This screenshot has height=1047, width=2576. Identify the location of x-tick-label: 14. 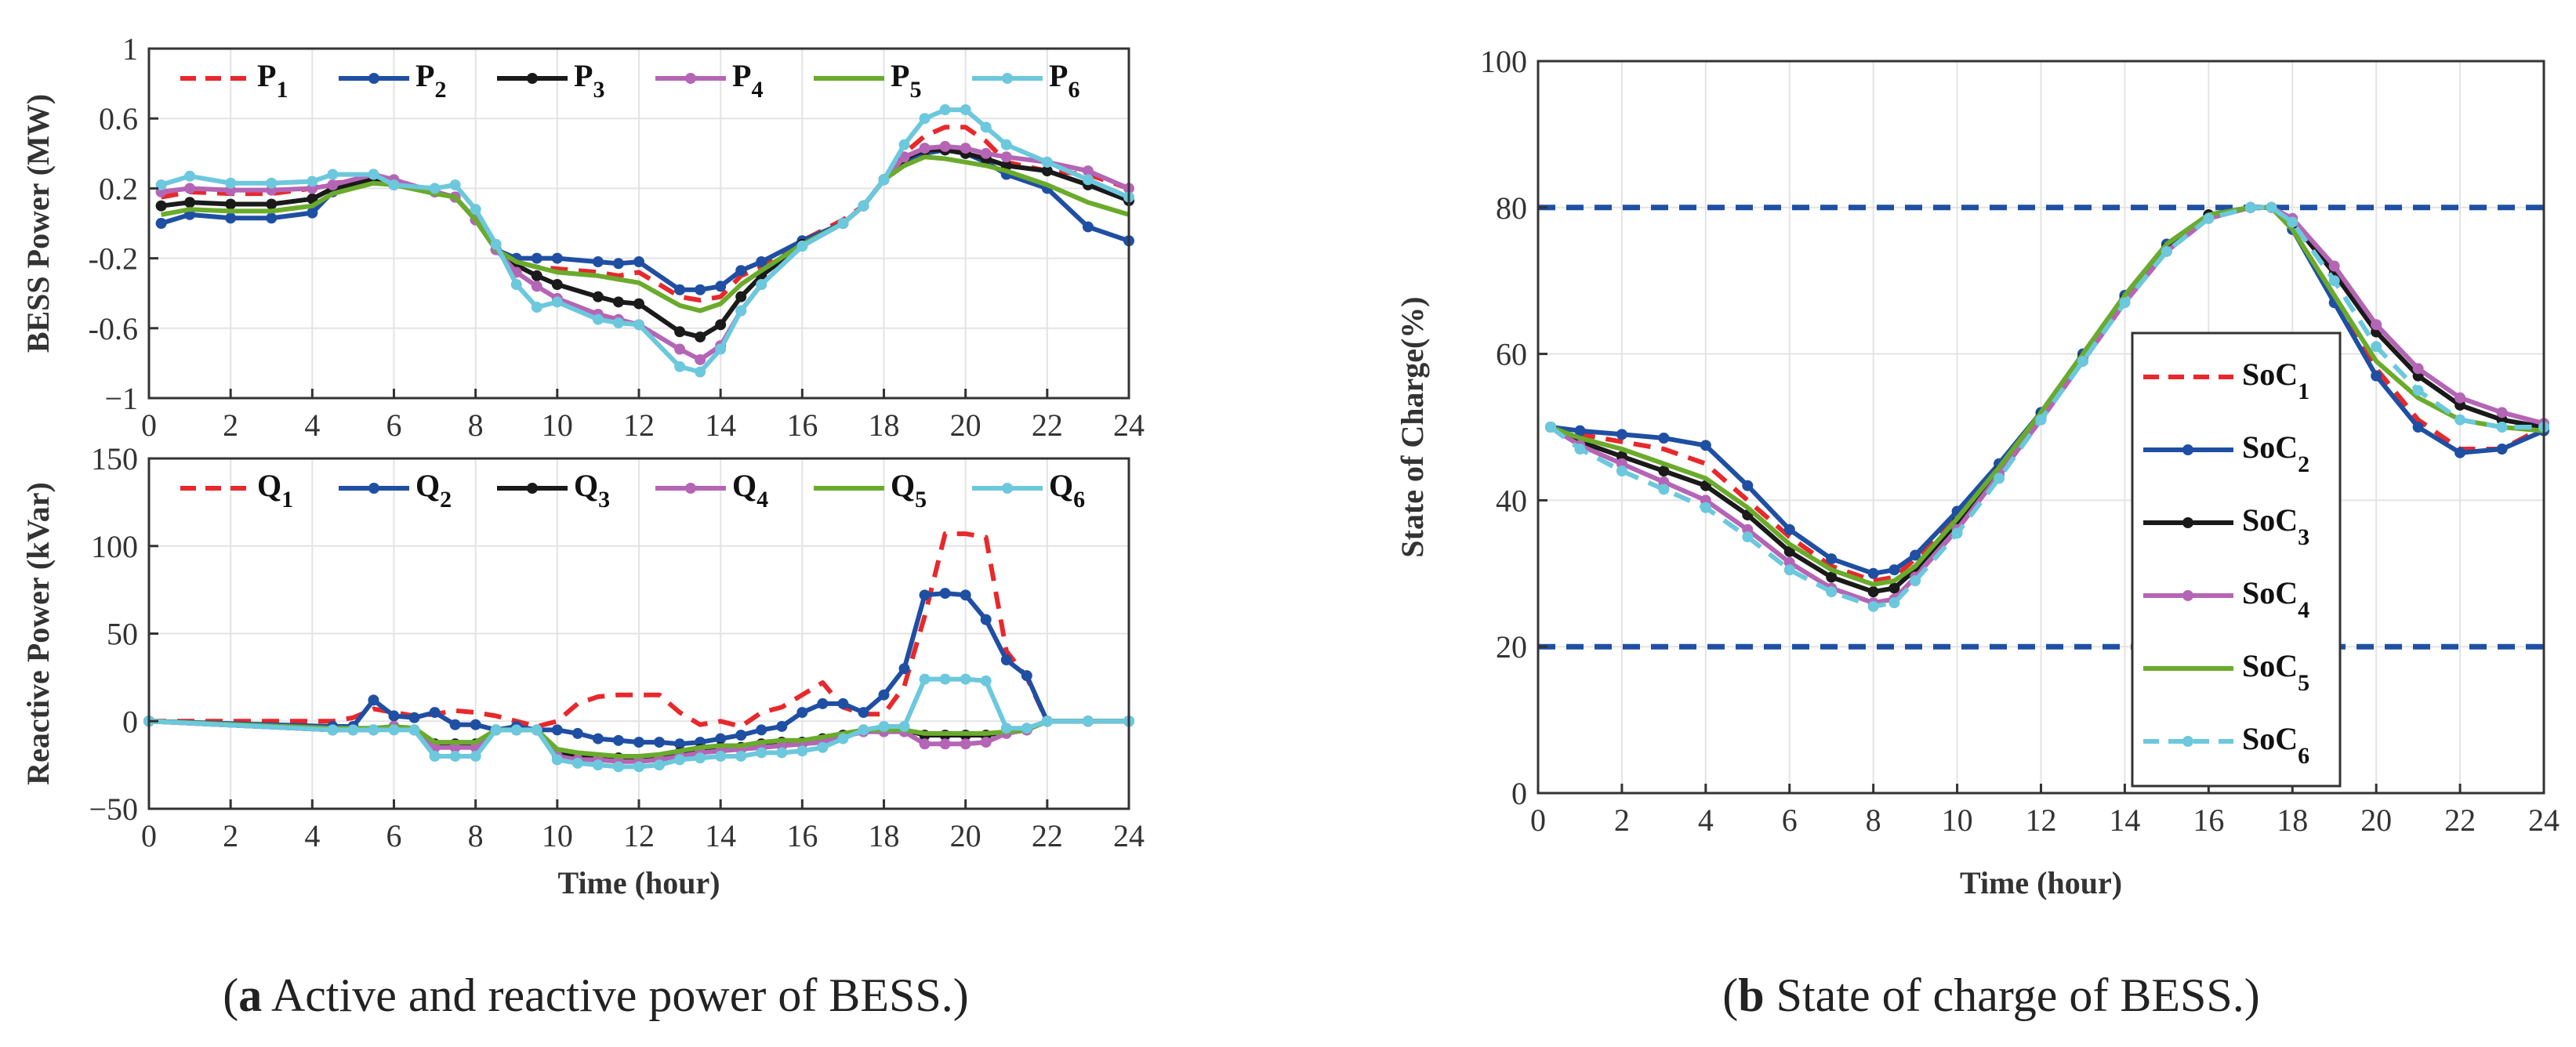
(2125, 820).